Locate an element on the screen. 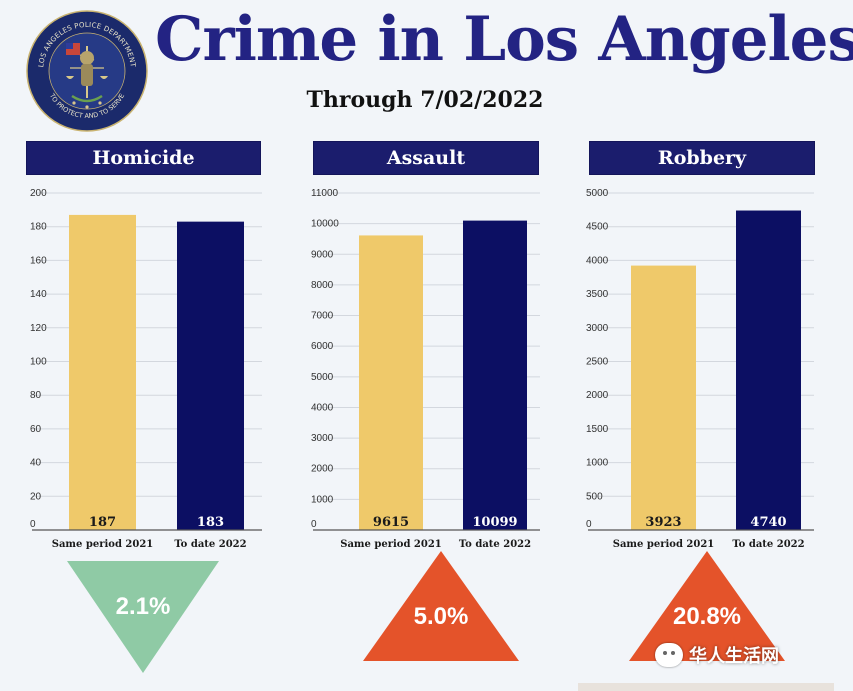 This screenshot has height=691, width=853. panel-title-homicide: Homicide is located at coordinates (143, 158).